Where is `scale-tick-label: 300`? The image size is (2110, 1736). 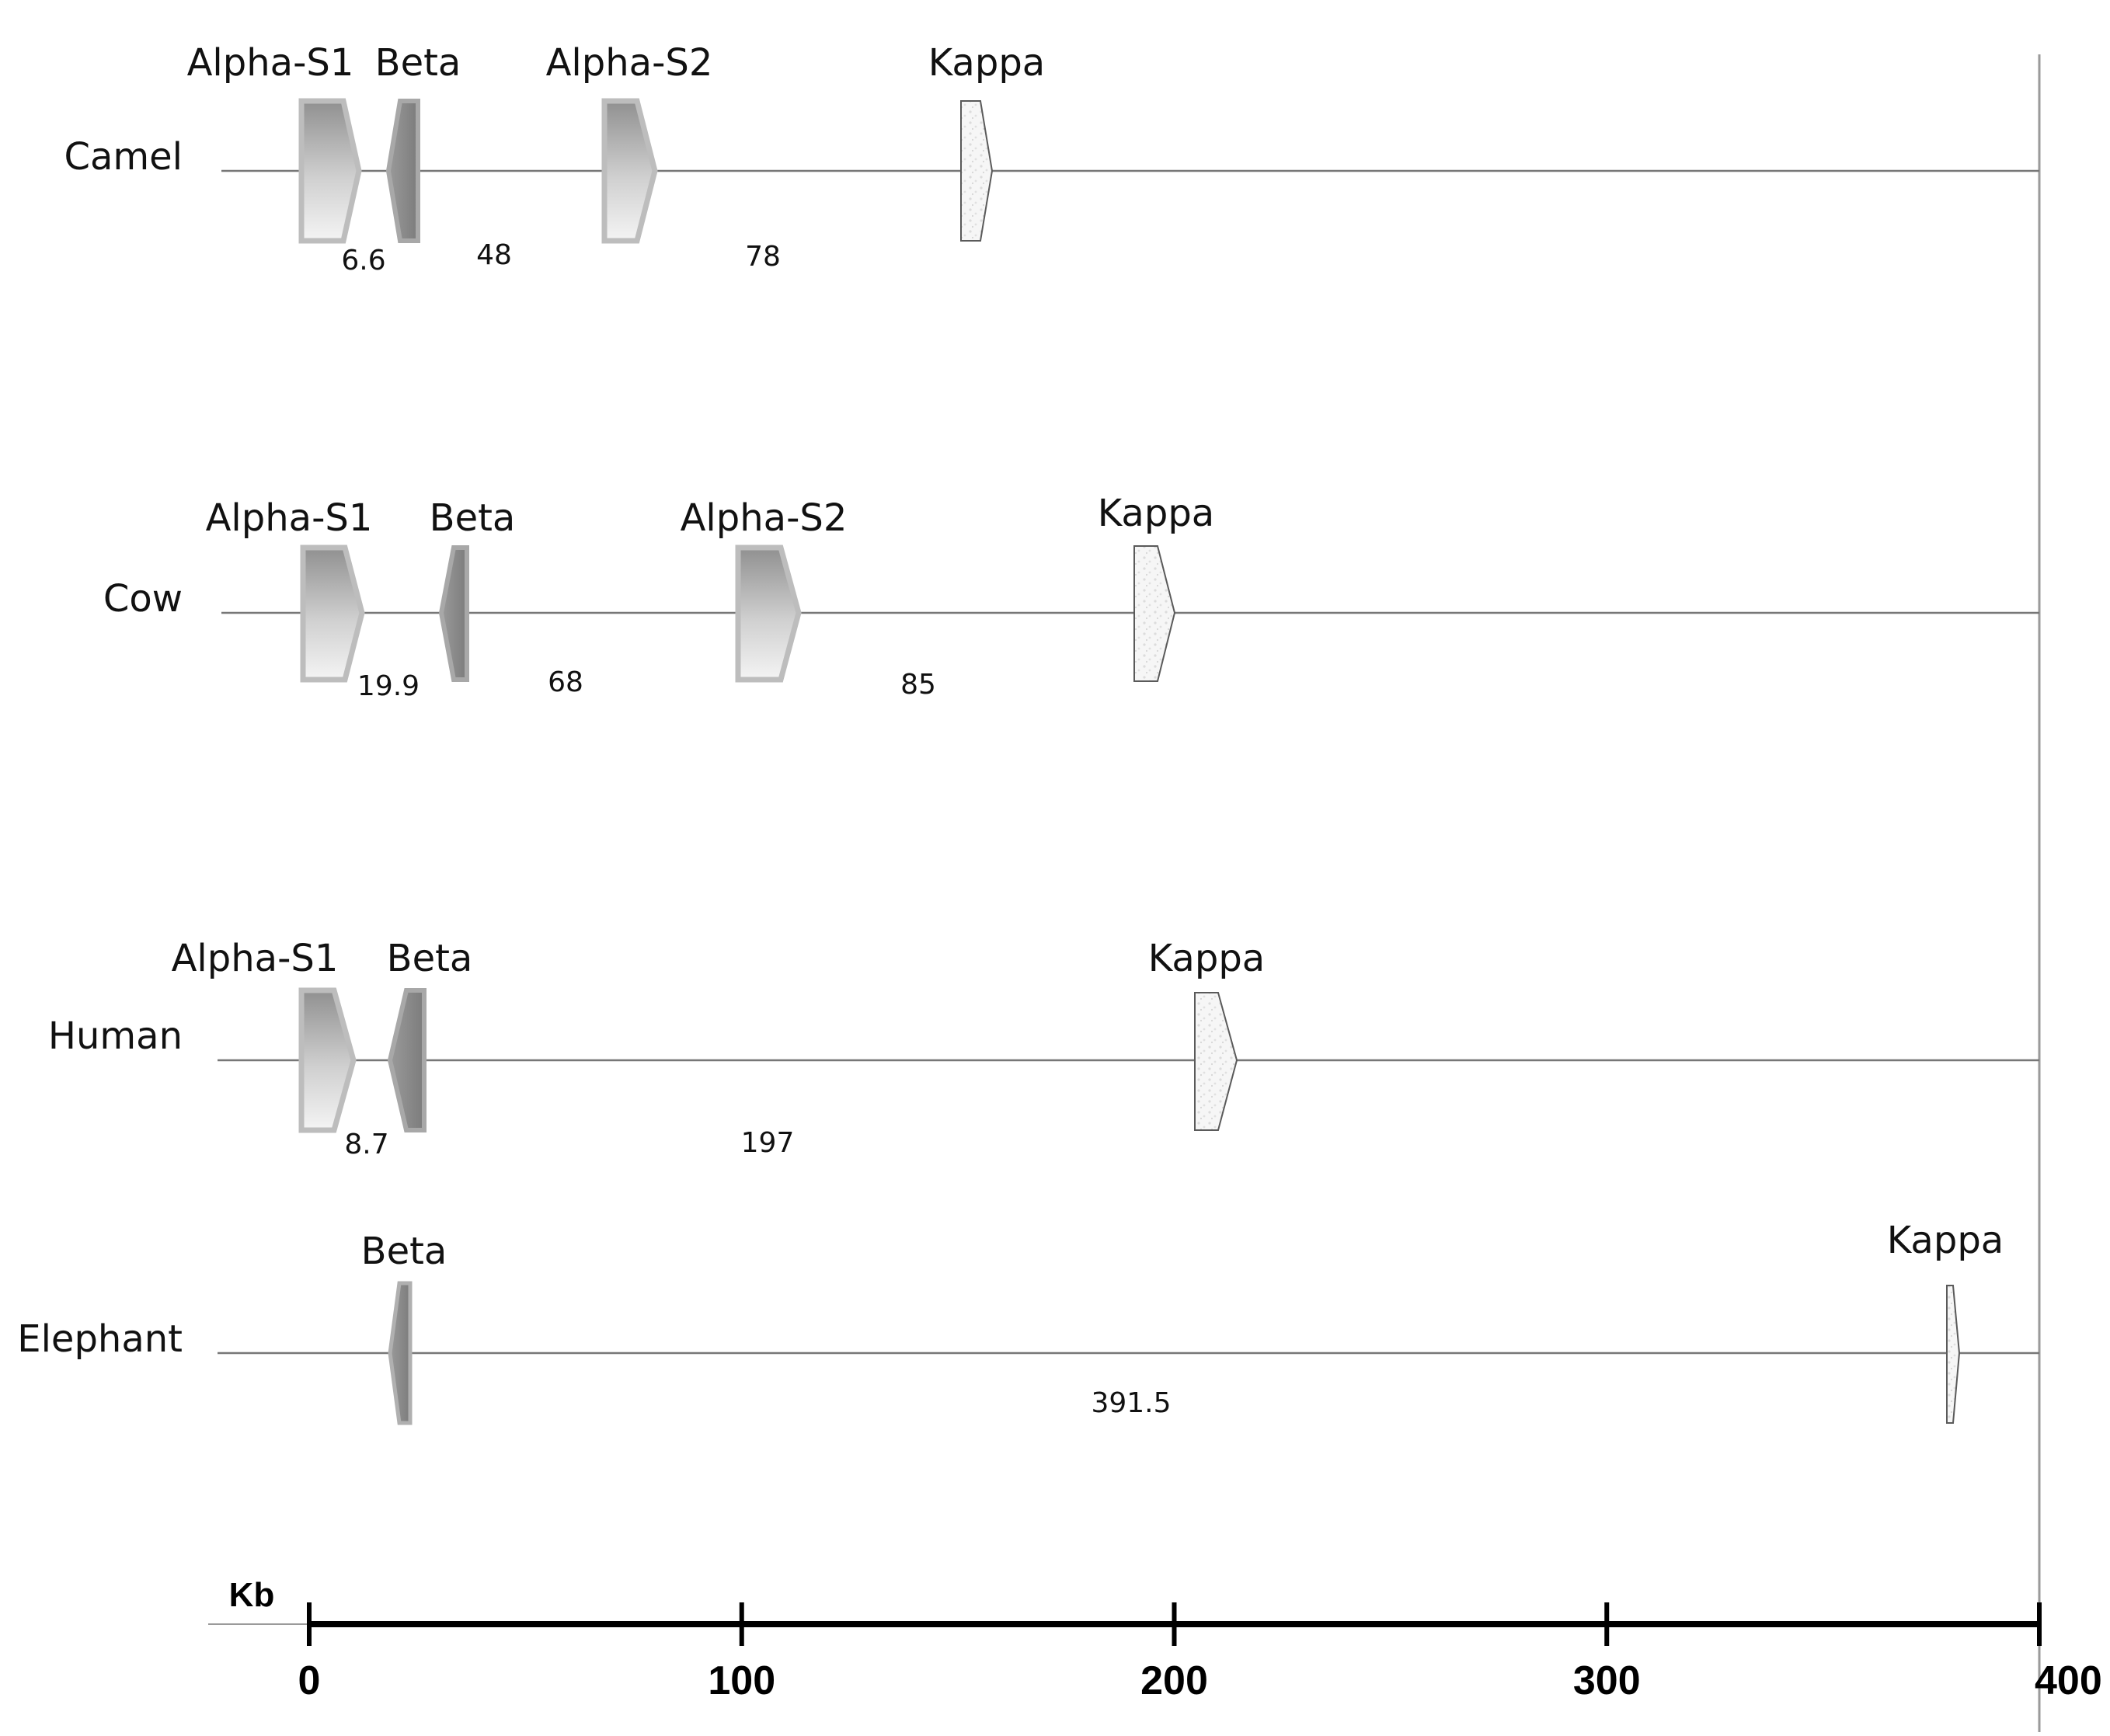 scale-tick-label: 300 is located at coordinates (1607, 1680).